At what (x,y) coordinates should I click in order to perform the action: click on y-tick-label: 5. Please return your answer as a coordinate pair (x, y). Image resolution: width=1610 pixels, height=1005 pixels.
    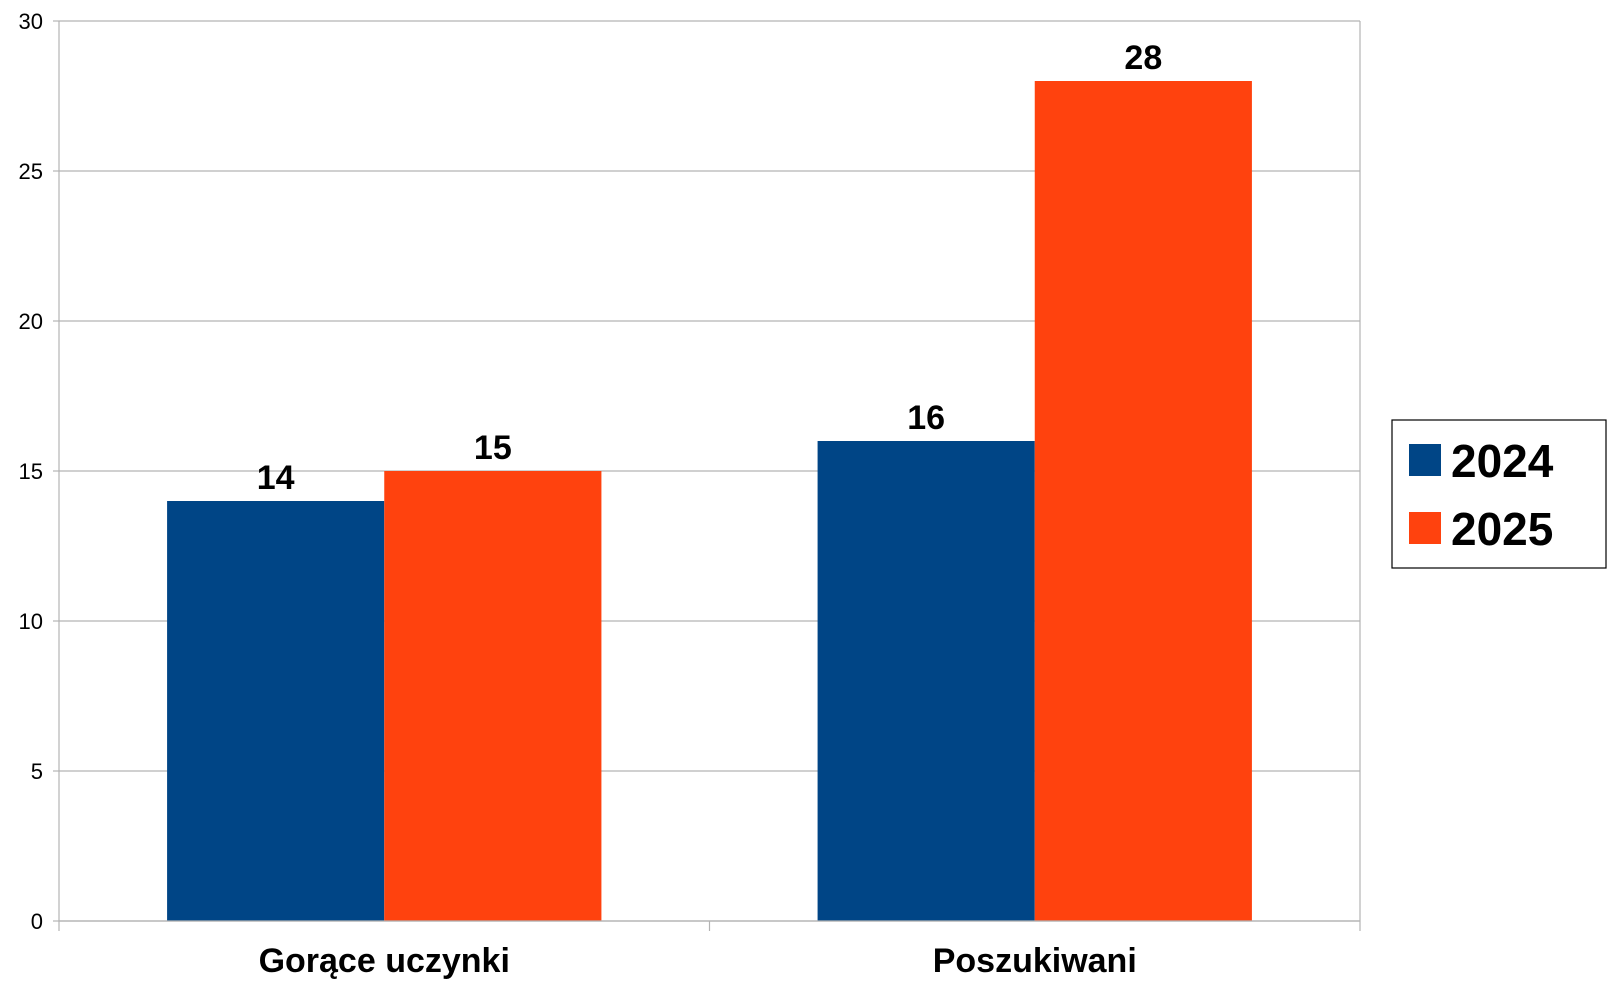
    Looking at the image, I should click on (37, 771).